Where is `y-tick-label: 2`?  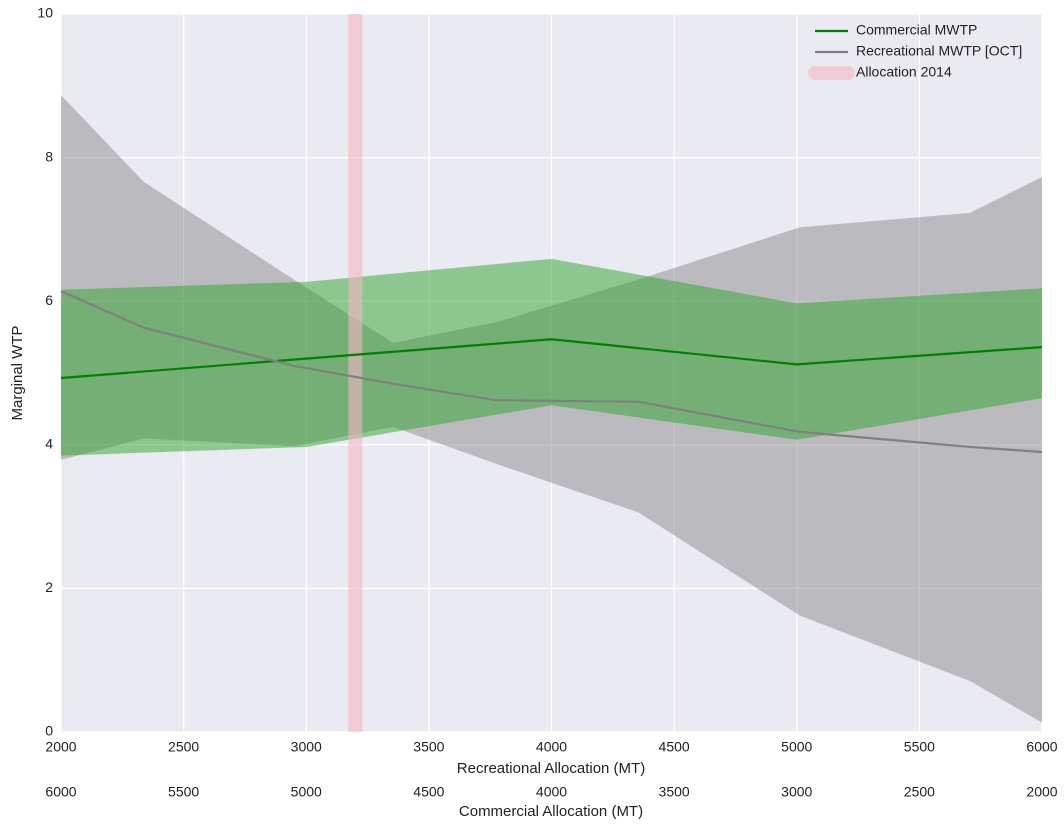
y-tick-label: 2 is located at coordinates (49, 587).